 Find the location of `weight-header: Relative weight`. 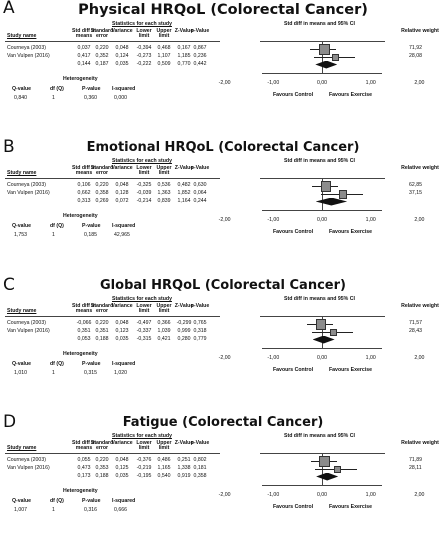

weight-header: Relative weight is located at coordinates (420, 168).